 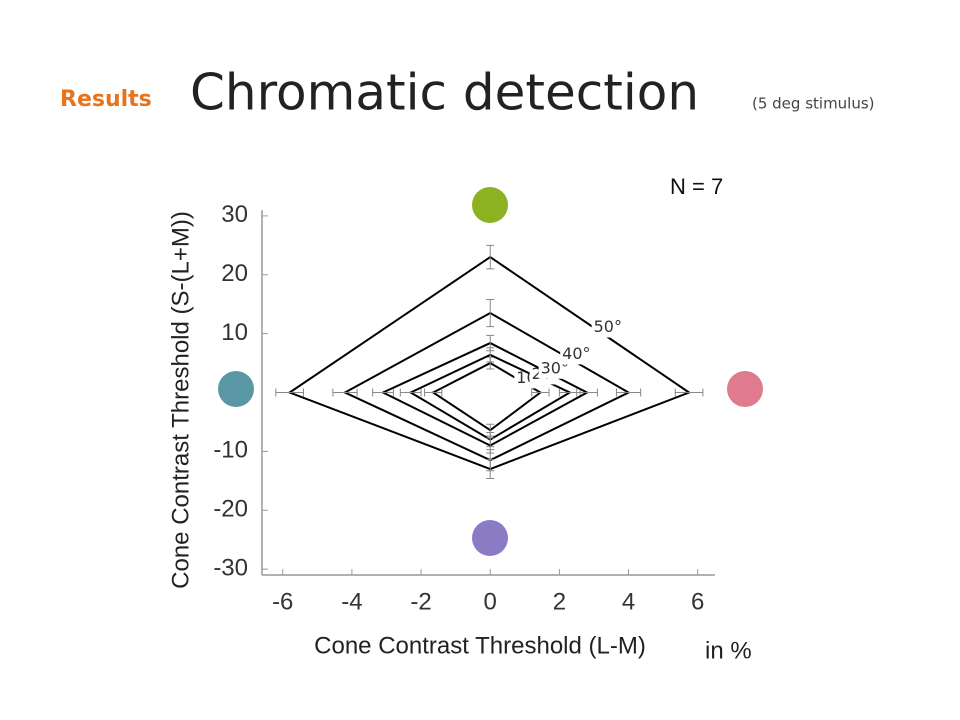 I want to click on series-label: 40°, so click(x=576, y=353).